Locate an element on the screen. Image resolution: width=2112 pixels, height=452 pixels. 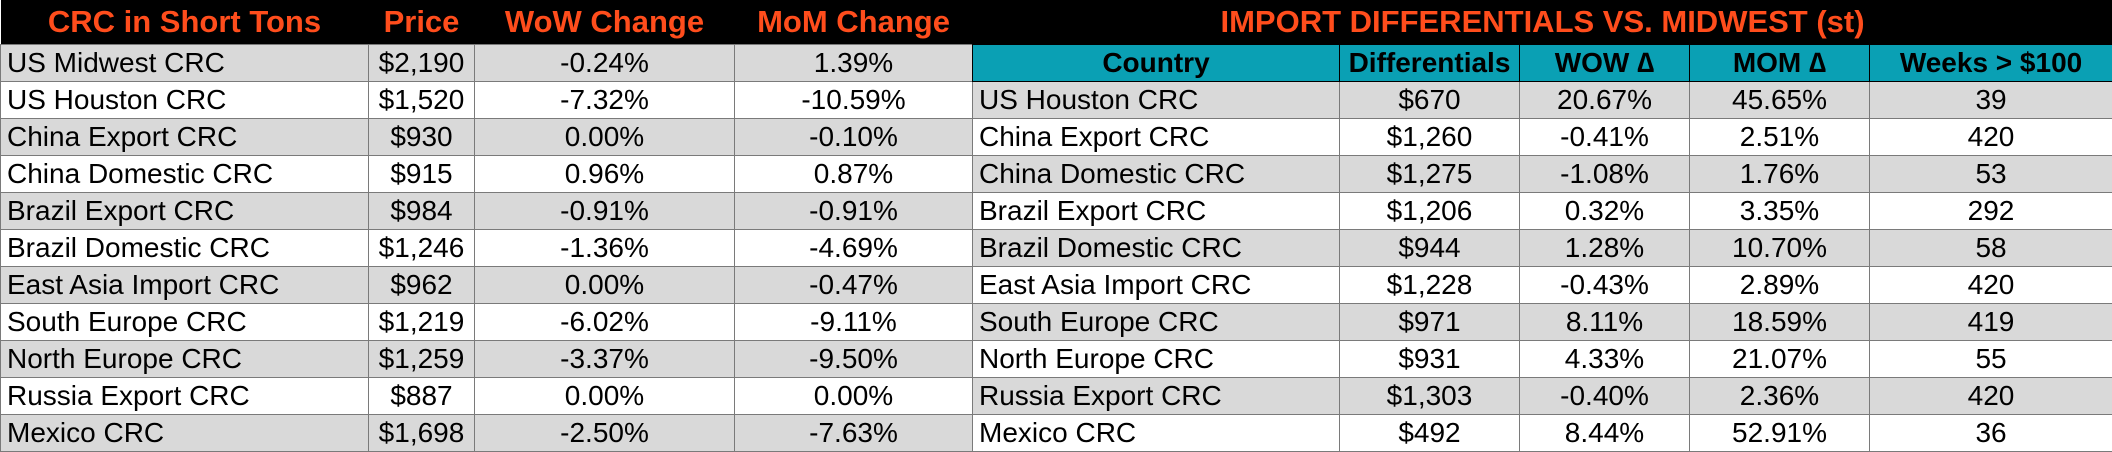
cell-value: $1,303 is located at coordinates (1430, 396).